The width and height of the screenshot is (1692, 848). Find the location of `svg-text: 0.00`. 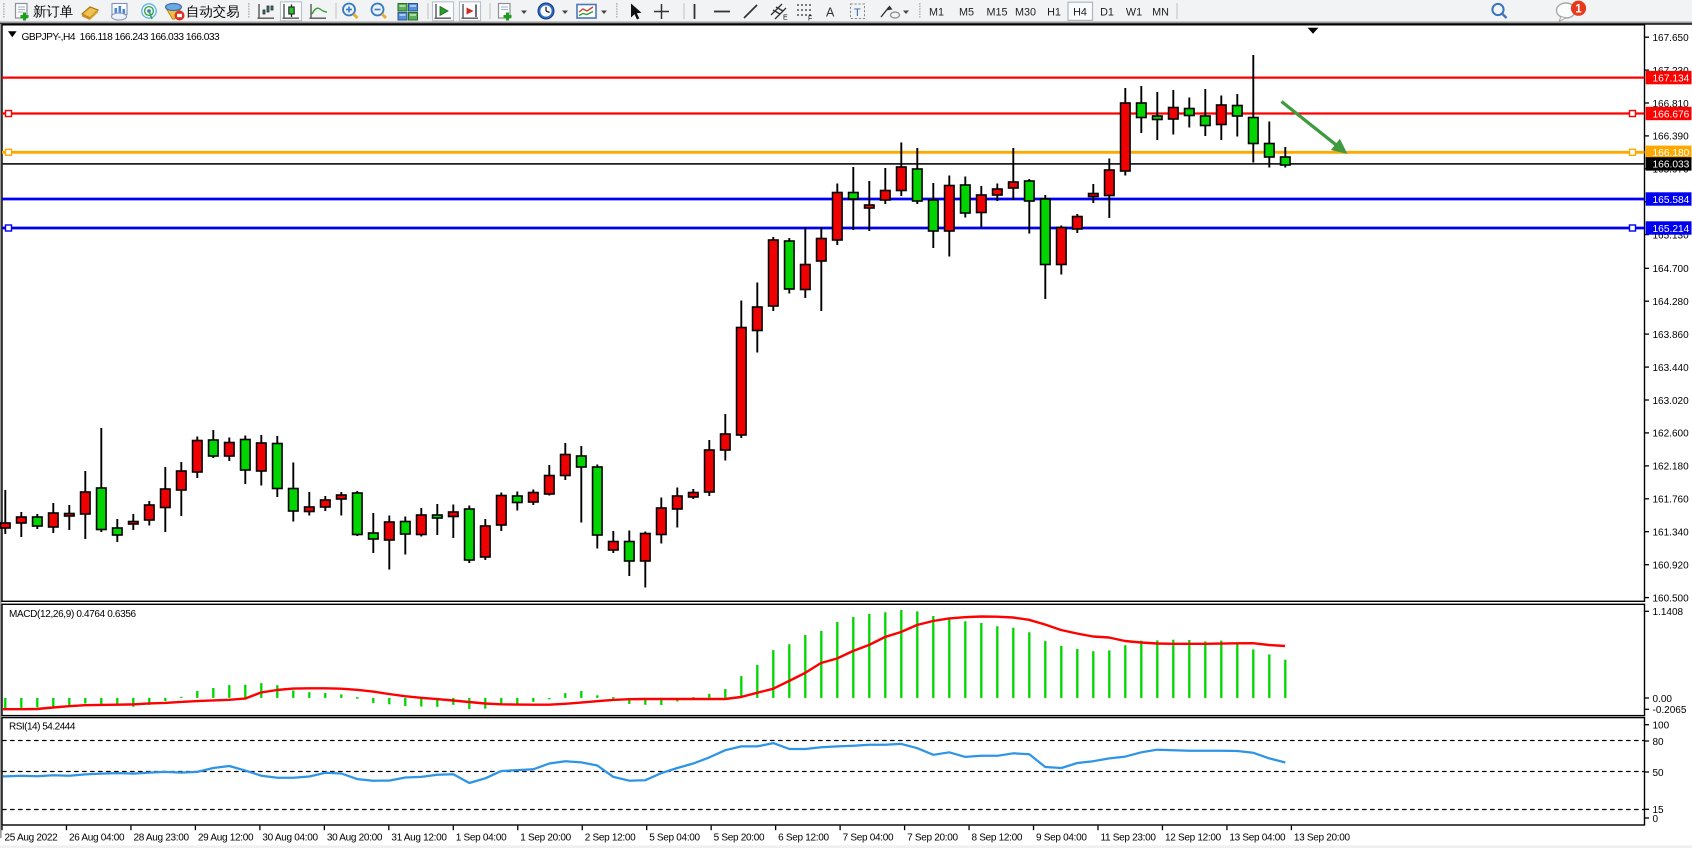

svg-text: 0.00 is located at coordinates (1663, 699).